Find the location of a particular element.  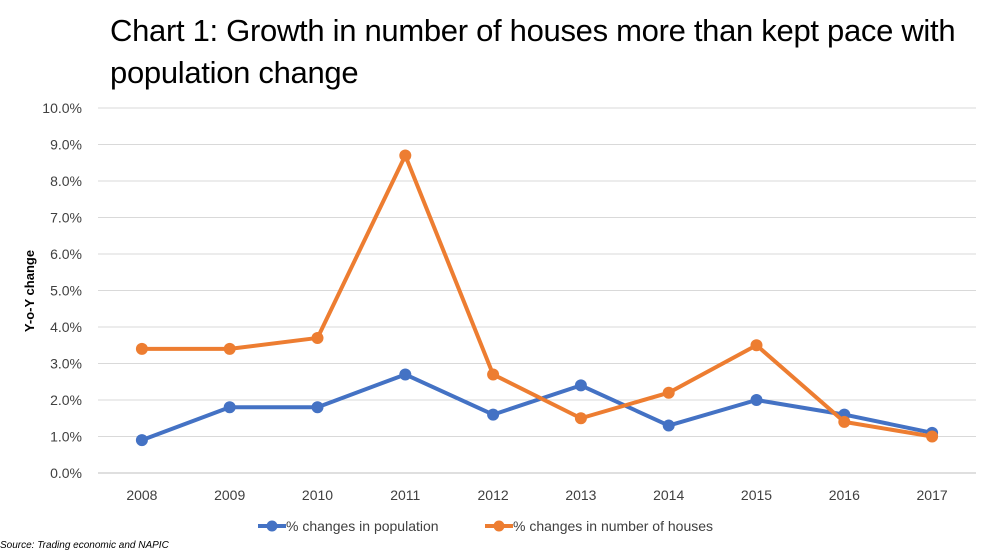

x-axis-ticks: 2008 2009 2010 2011 2012 2013 2014 2015 2016 2017 is located at coordinates (537, 495).